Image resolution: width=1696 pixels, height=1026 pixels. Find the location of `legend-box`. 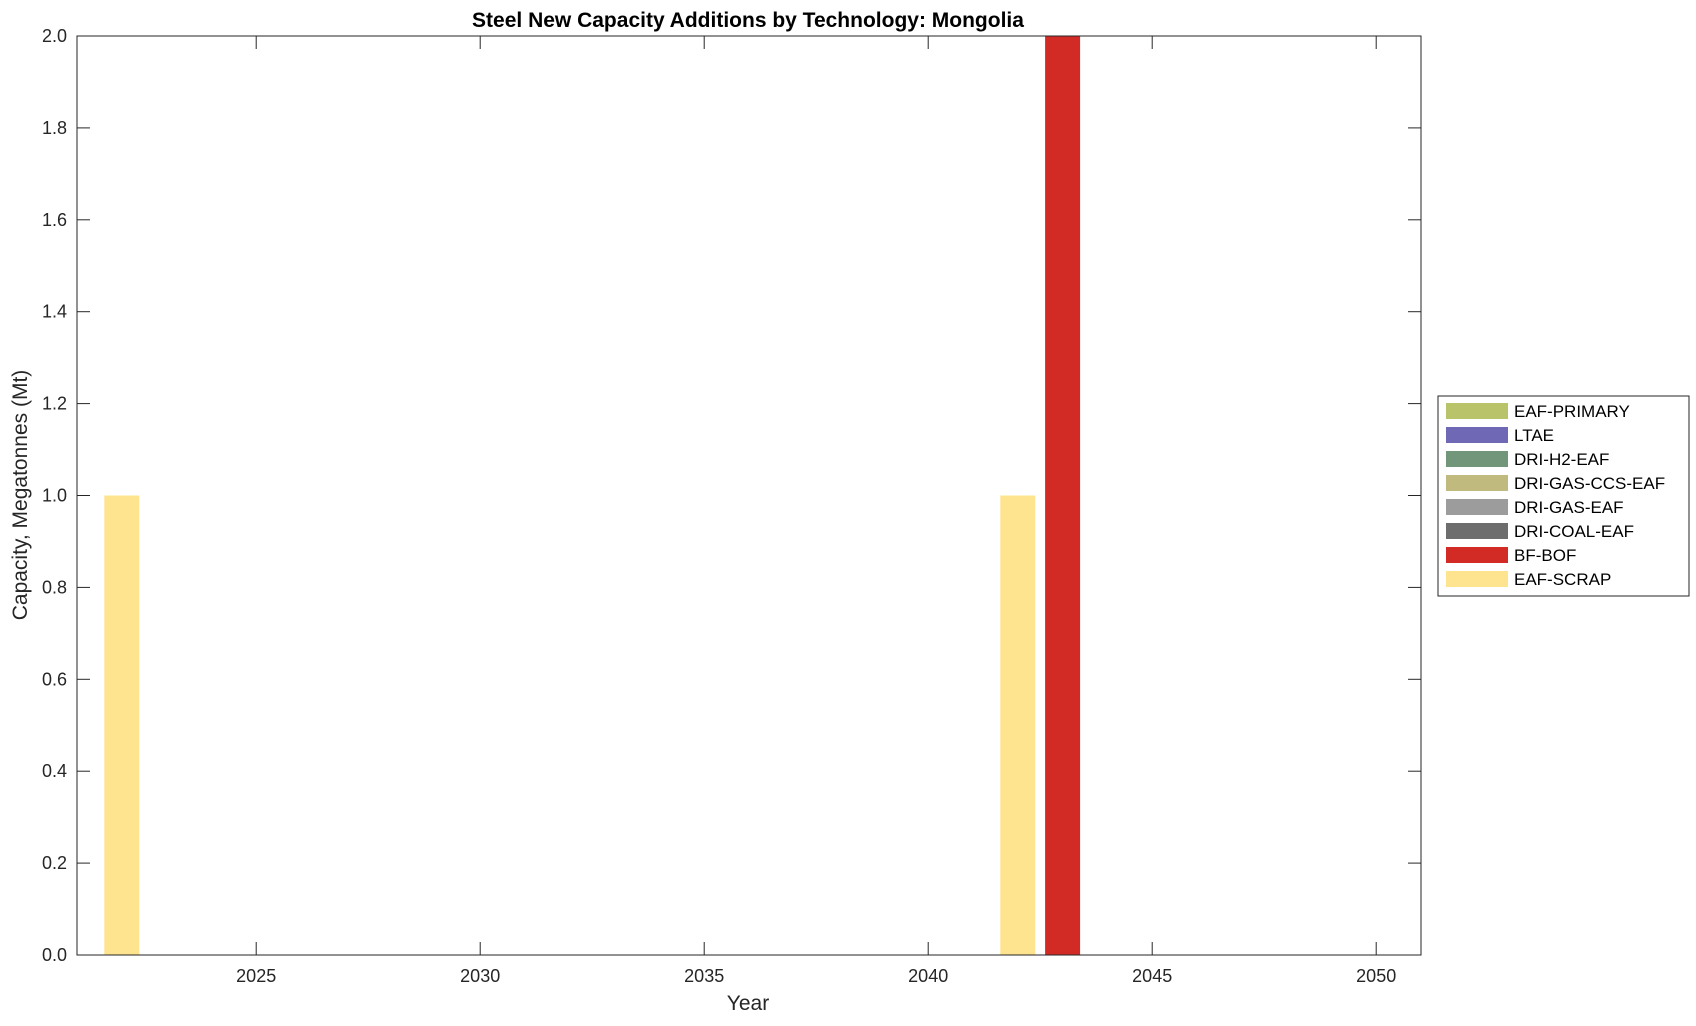

legend-box is located at coordinates (1563, 496).